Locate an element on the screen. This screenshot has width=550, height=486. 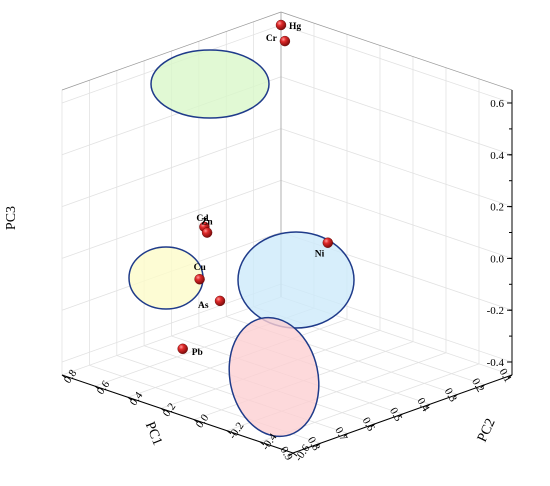
x-tick-label: 0.2 is located at coordinates (477, 385).